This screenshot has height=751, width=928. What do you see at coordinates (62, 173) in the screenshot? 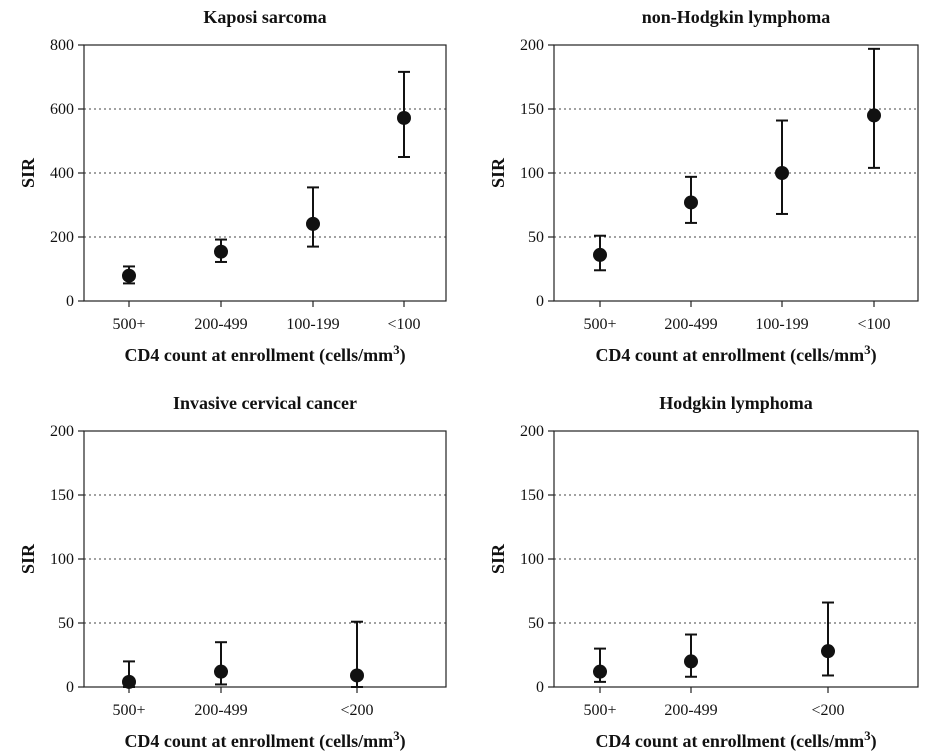
I see `y-tick-label: 400` at bounding box center [62, 173].